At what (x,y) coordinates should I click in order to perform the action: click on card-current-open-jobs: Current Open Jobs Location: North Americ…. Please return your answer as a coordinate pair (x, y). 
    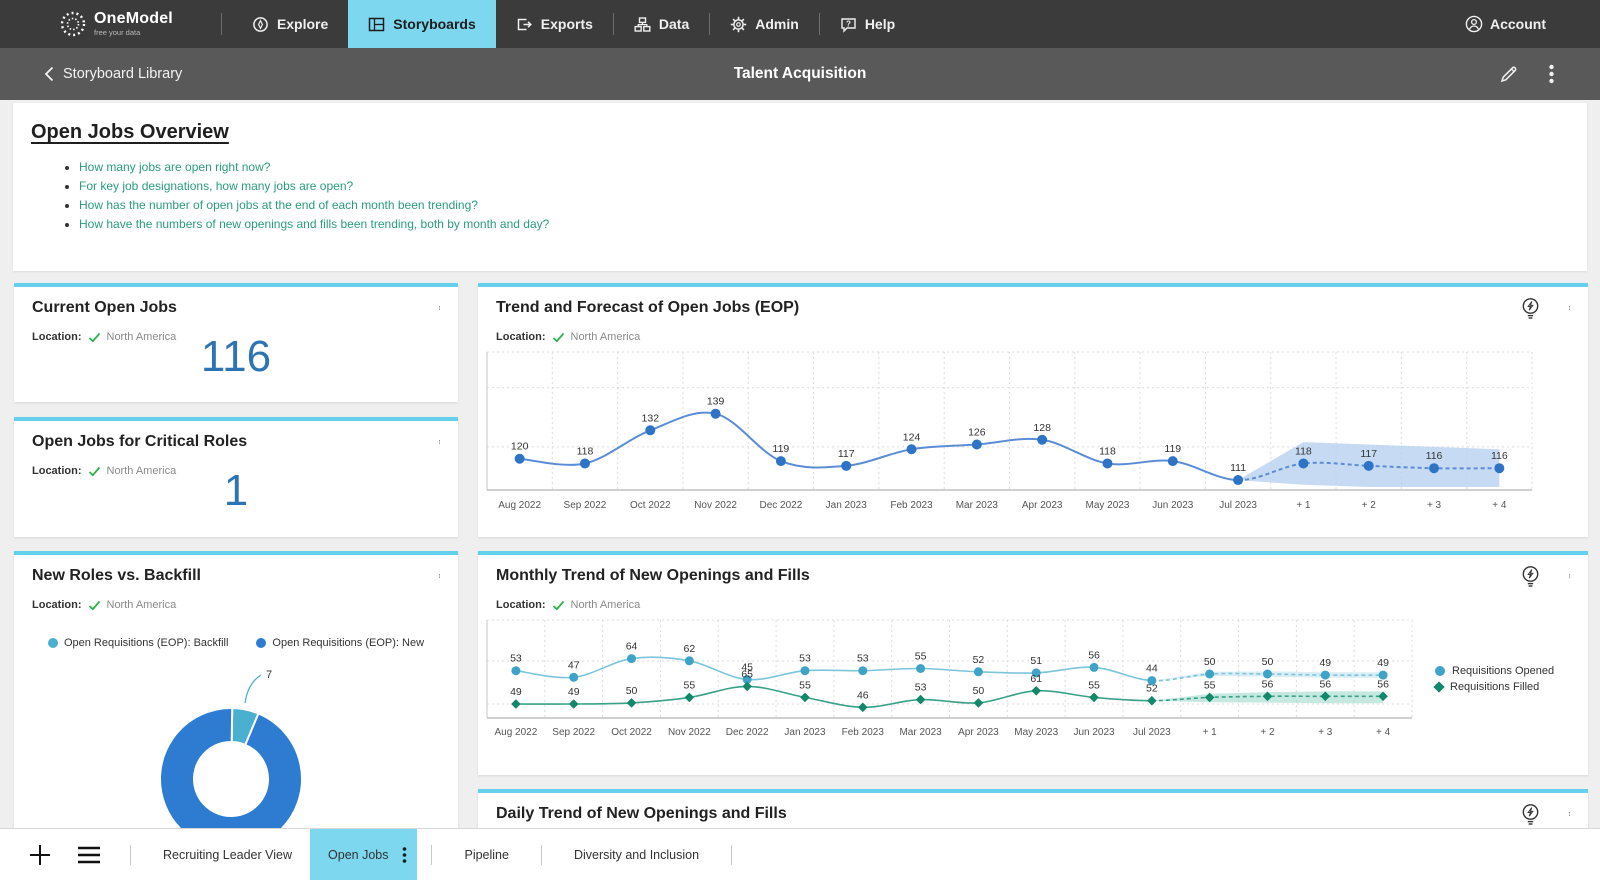
    Looking at the image, I should click on (236, 342).